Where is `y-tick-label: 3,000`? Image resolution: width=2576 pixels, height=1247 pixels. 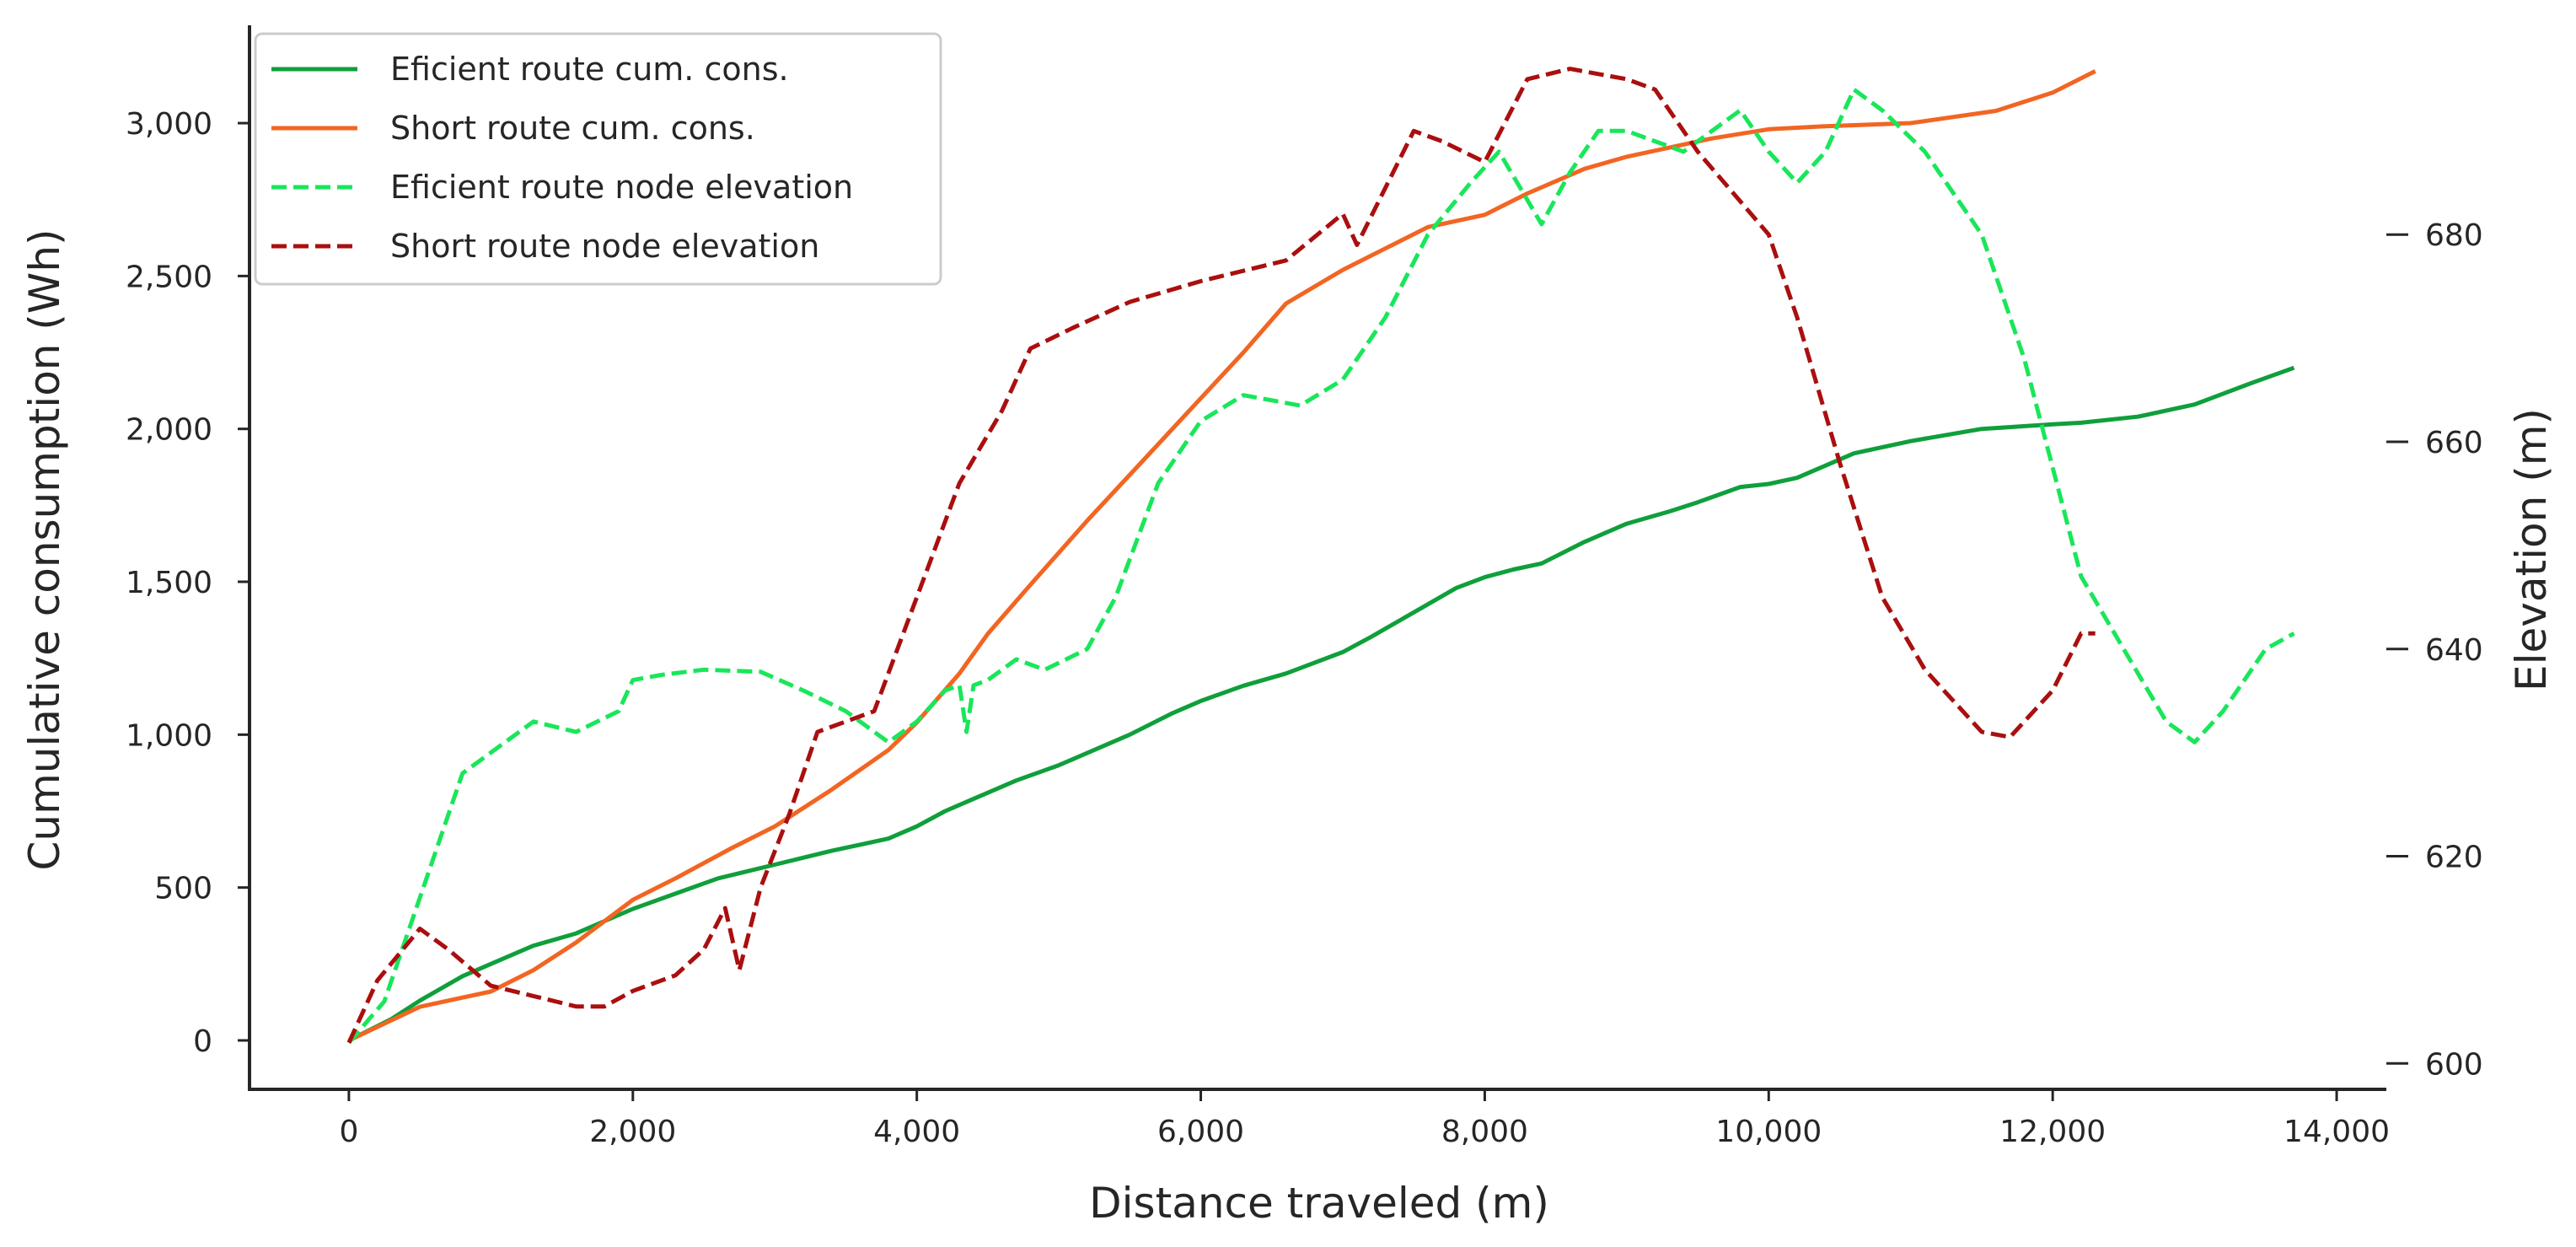 y-tick-label: 3,000 is located at coordinates (169, 125).